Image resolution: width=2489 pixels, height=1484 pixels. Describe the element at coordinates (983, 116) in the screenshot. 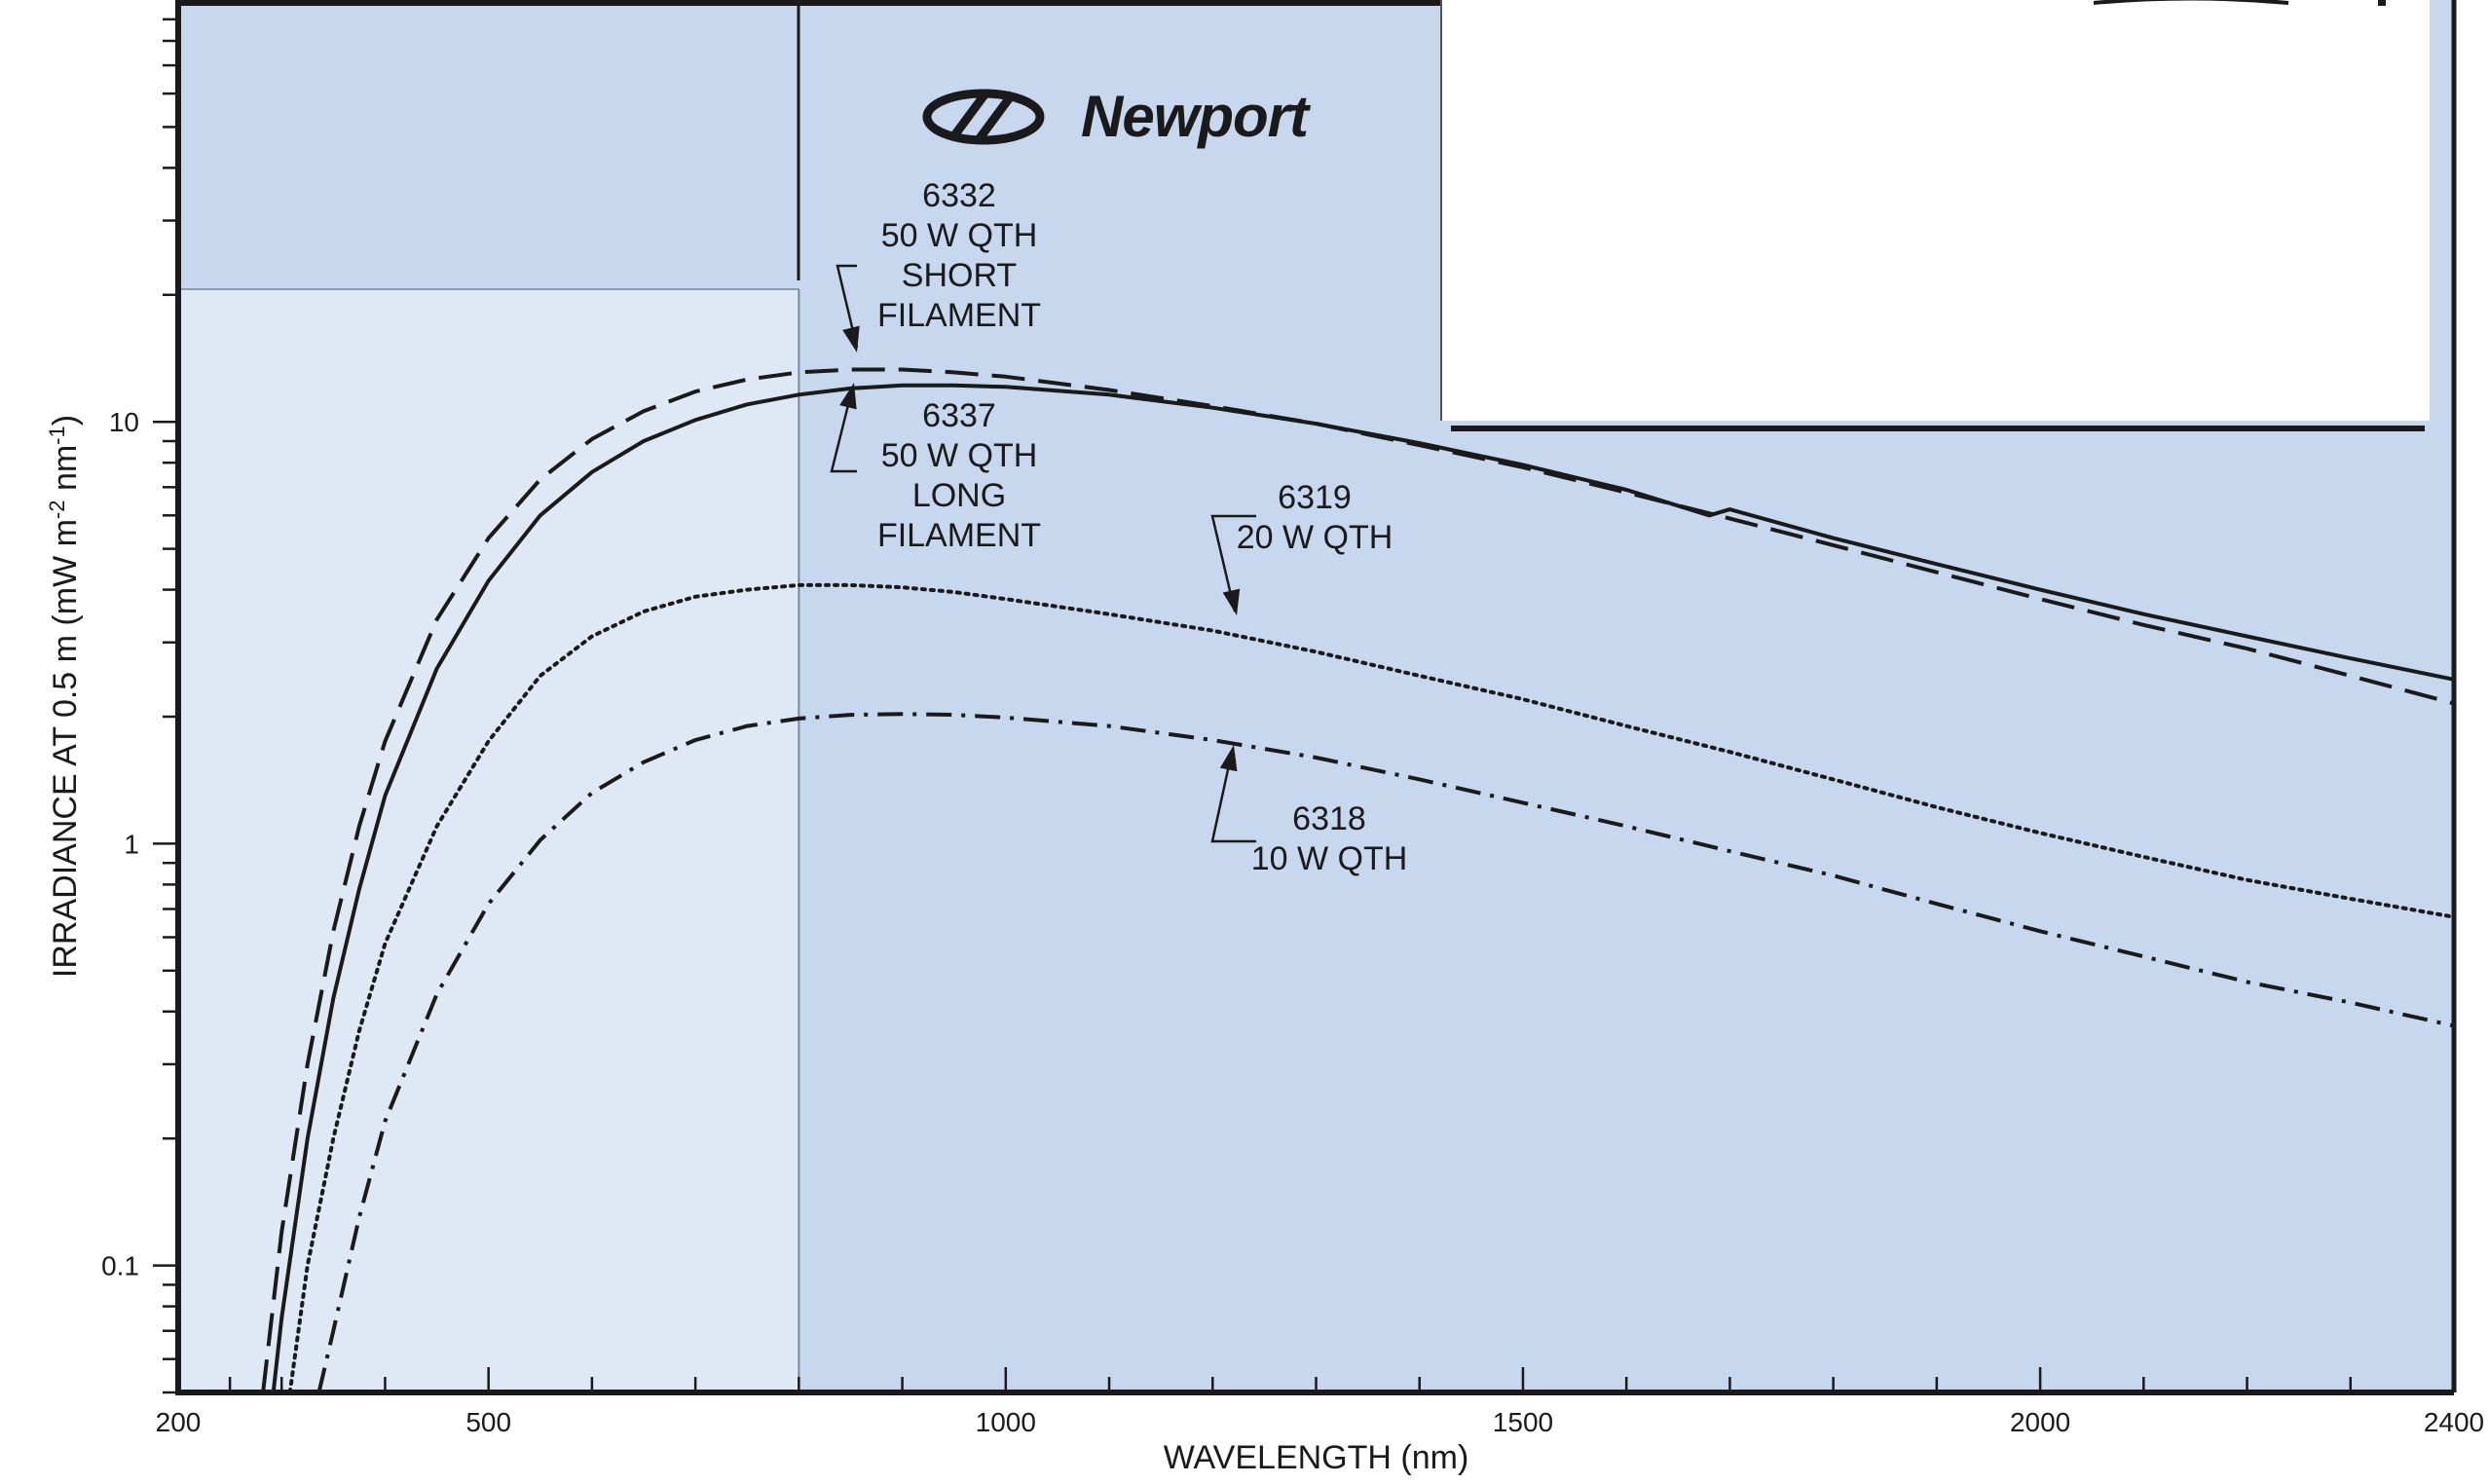

I see `logo-slash-icon` at that location.